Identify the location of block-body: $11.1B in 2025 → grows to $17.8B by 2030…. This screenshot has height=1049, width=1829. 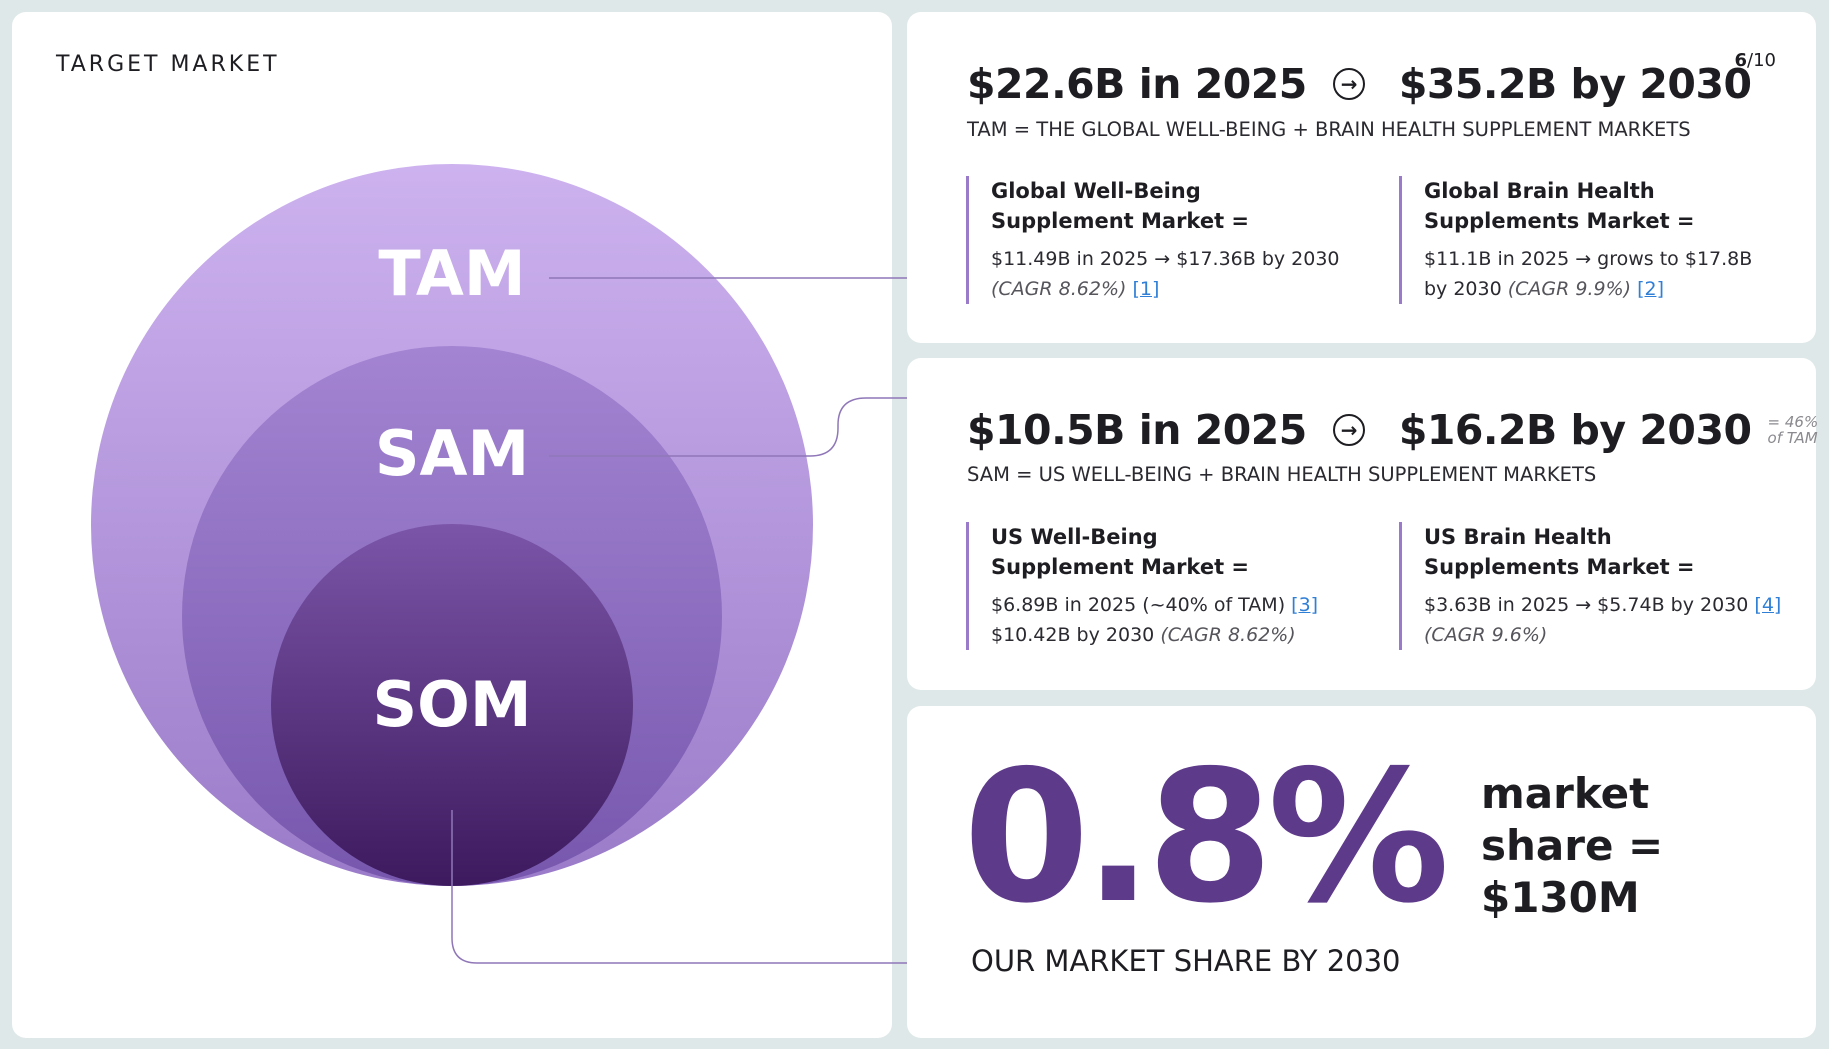
(1588, 274).